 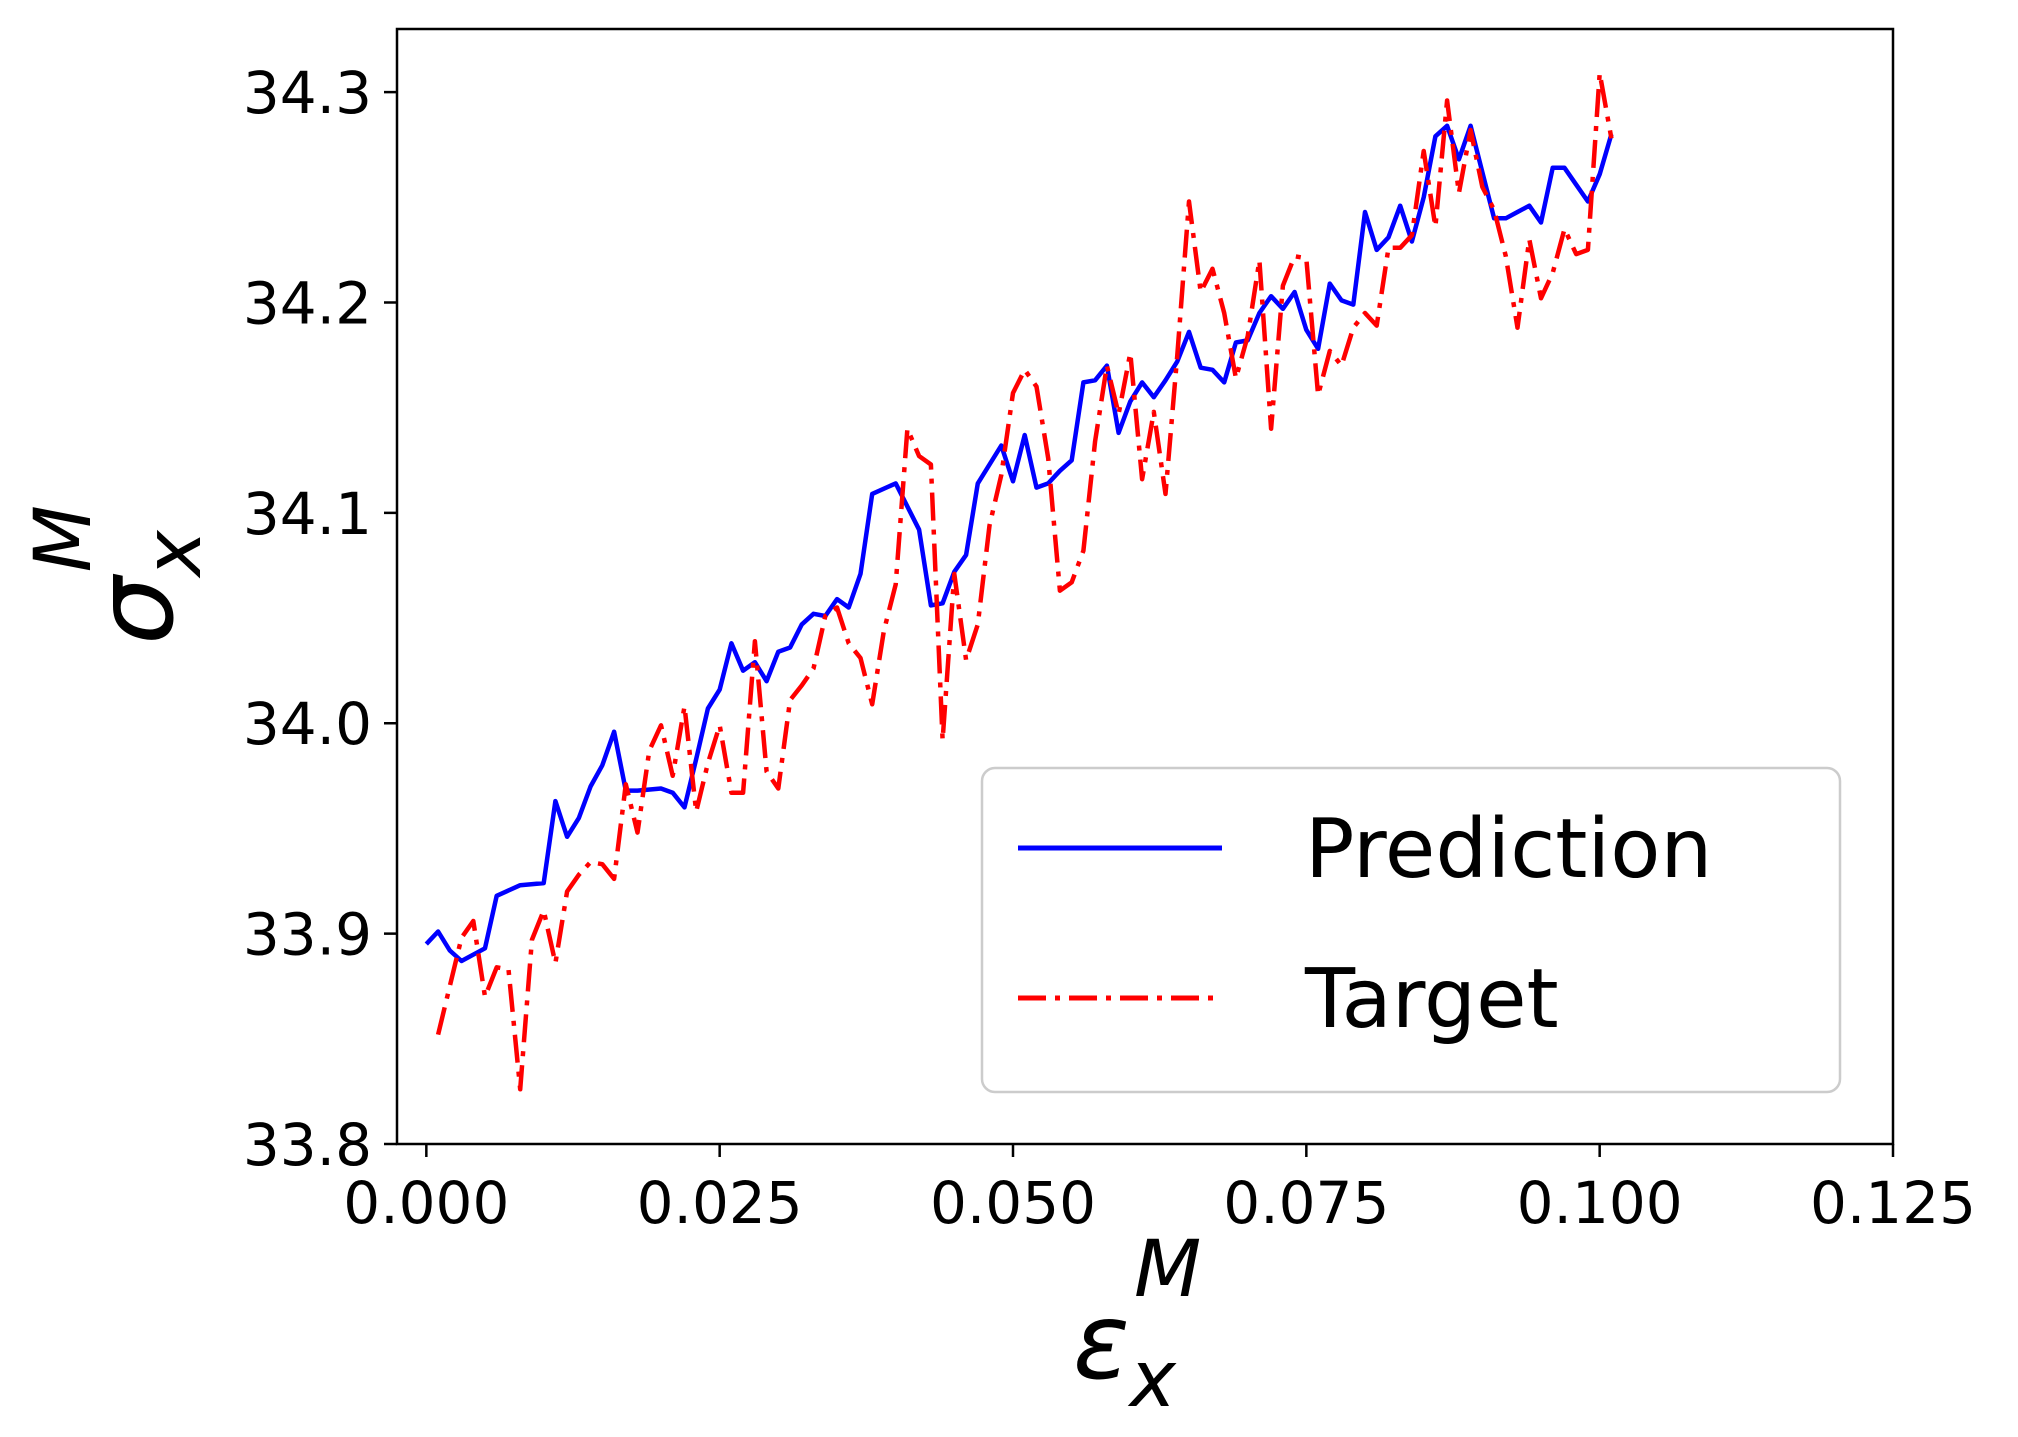 I want to click on x-tick-label: 0.125, so click(x=1893, y=1203).